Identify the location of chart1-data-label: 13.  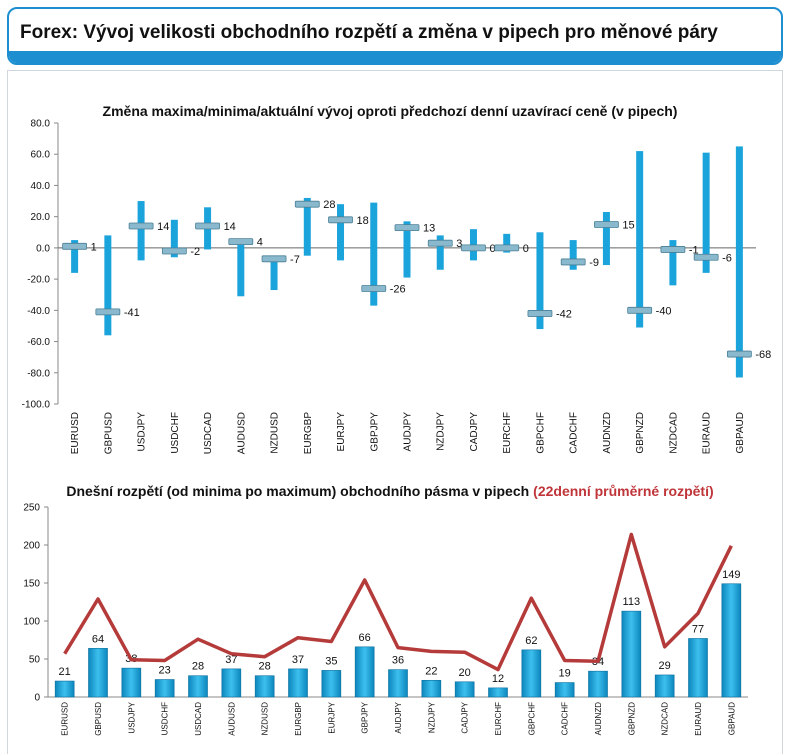
(429, 229).